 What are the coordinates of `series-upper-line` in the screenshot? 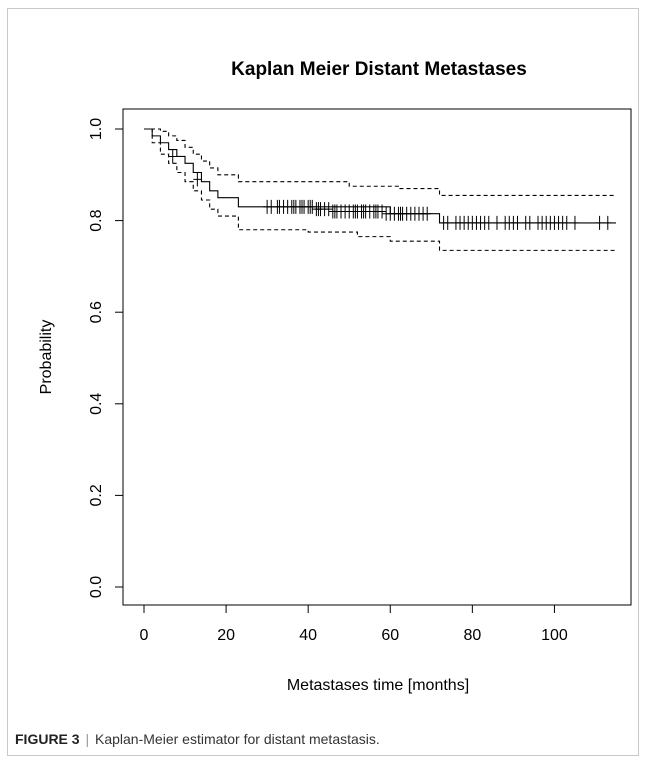 It's located at (380, 162).